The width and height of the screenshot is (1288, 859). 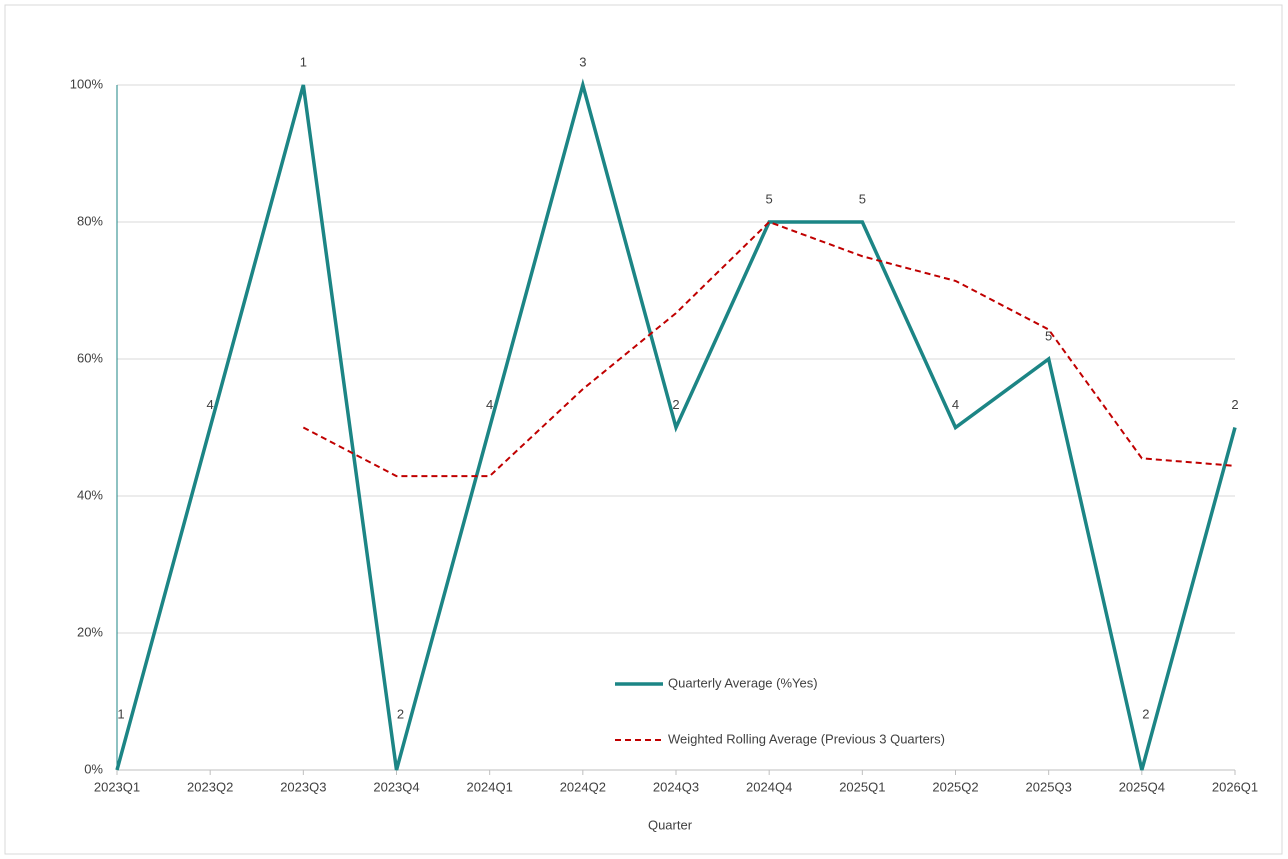 I want to click on data-label: 3, so click(x=582, y=61).